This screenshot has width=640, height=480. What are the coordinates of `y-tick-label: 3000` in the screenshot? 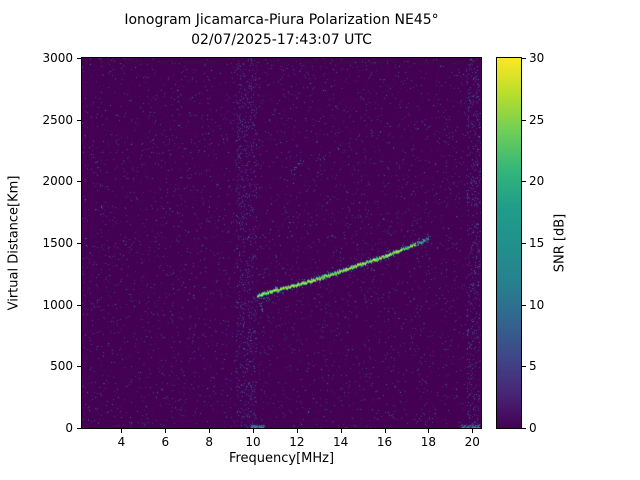 It's located at (57, 58).